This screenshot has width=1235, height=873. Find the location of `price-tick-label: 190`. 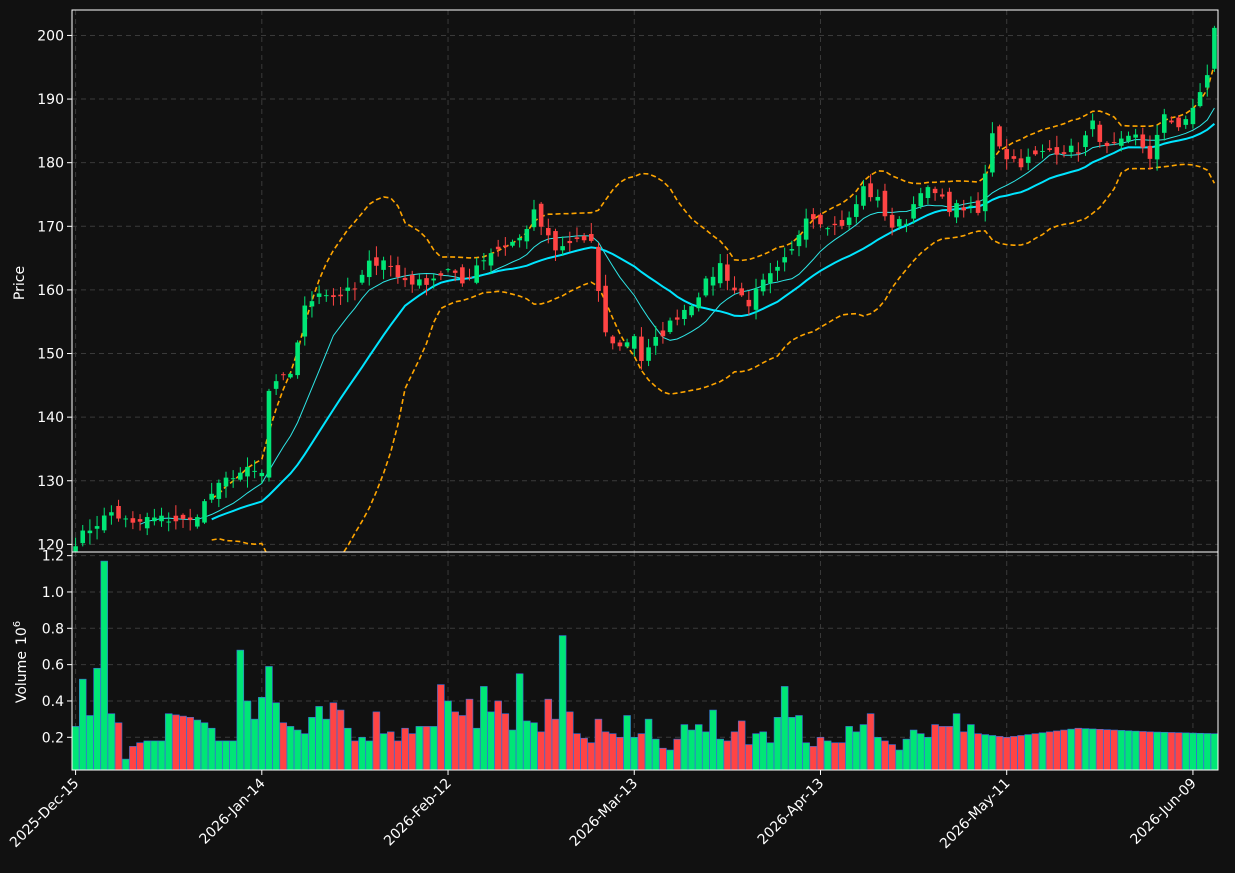

price-tick-label: 190 is located at coordinates (50, 100).